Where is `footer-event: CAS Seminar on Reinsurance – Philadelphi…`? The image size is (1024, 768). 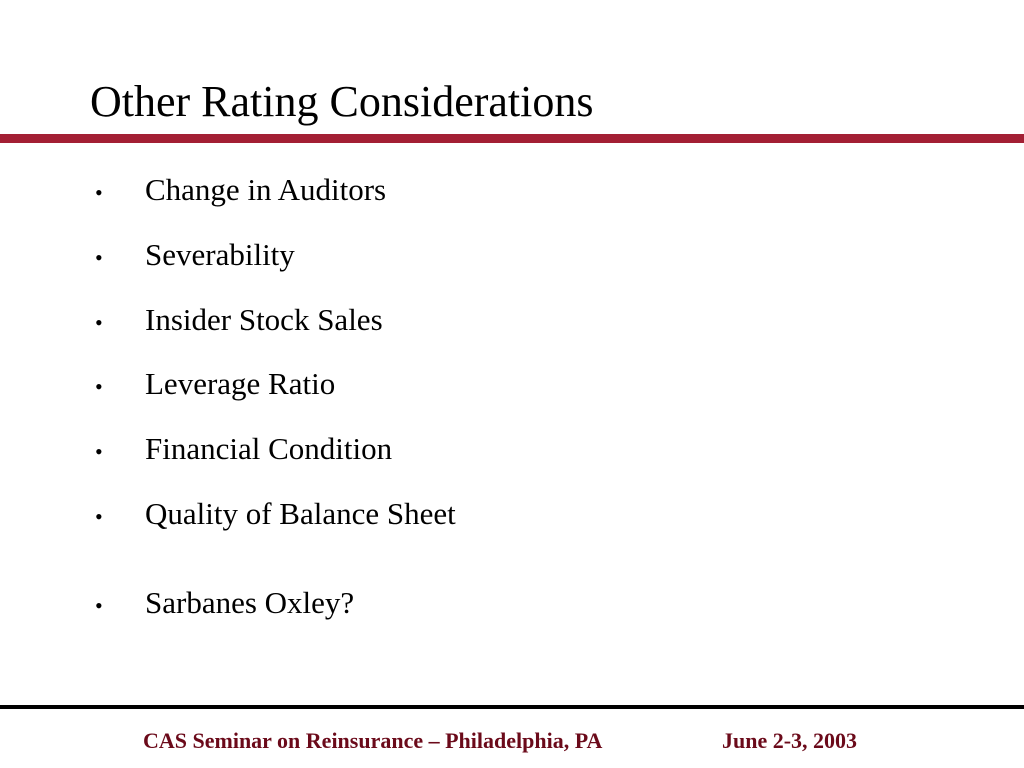
footer-event: CAS Seminar on Reinsurance – Philadelphi… is located at coordinates (373, 740).